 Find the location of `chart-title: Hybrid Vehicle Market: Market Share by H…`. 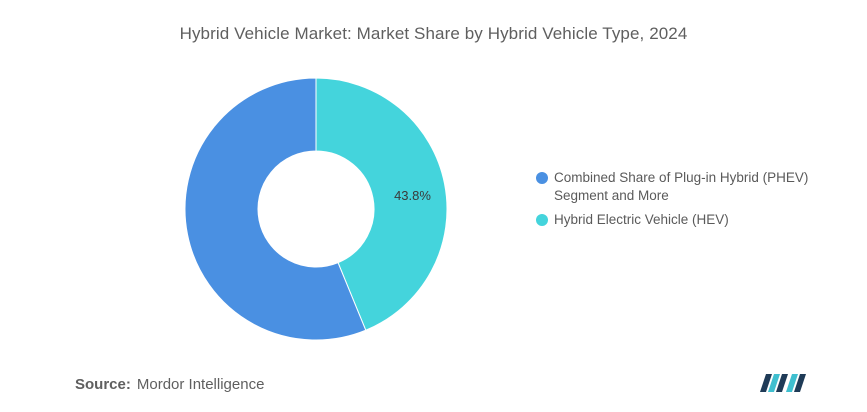

chart-title: Hybrid Vehicle Market: Market Share by H… is located at coordinates (433, 33).